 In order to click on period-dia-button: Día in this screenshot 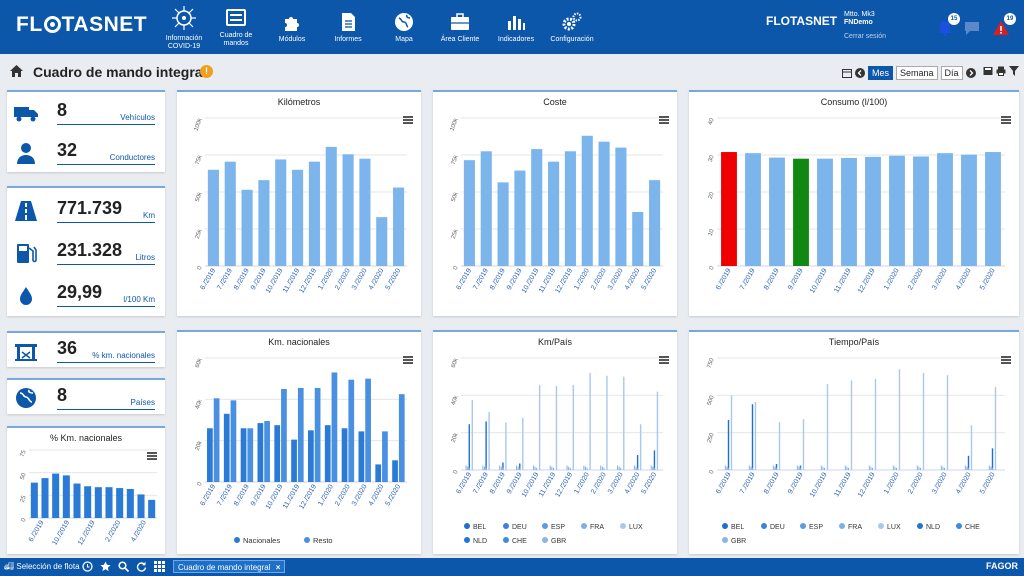, I will do `click(951, 73)`.